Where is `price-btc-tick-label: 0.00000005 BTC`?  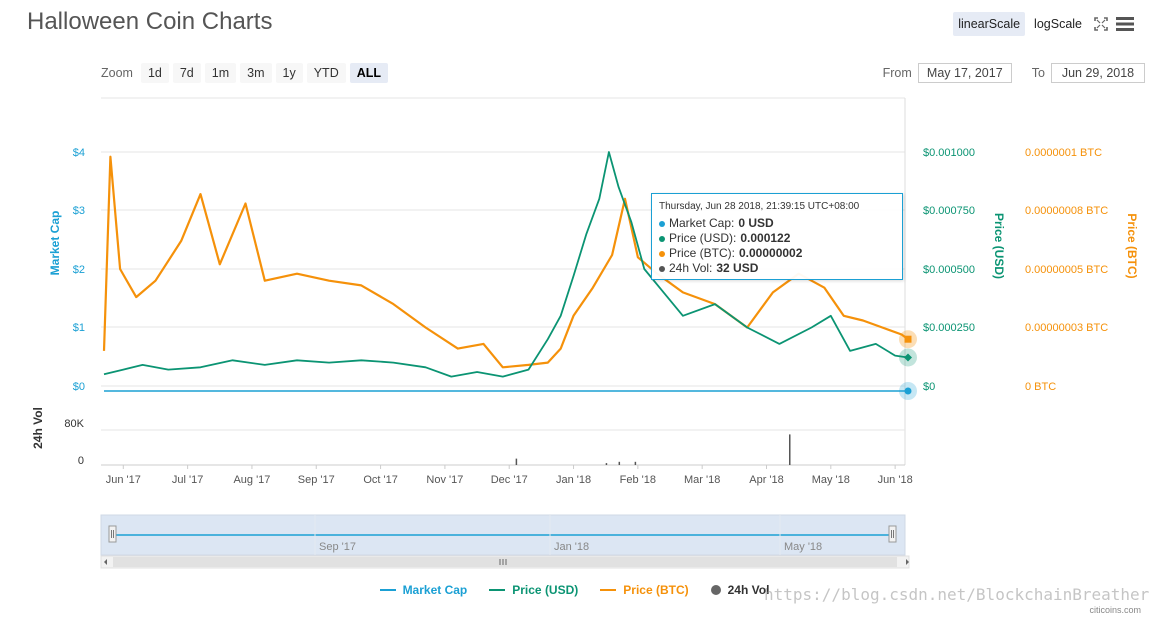
price-btc-tick-label: 0.00000005 BTC is located at coordinates (1066, 270).